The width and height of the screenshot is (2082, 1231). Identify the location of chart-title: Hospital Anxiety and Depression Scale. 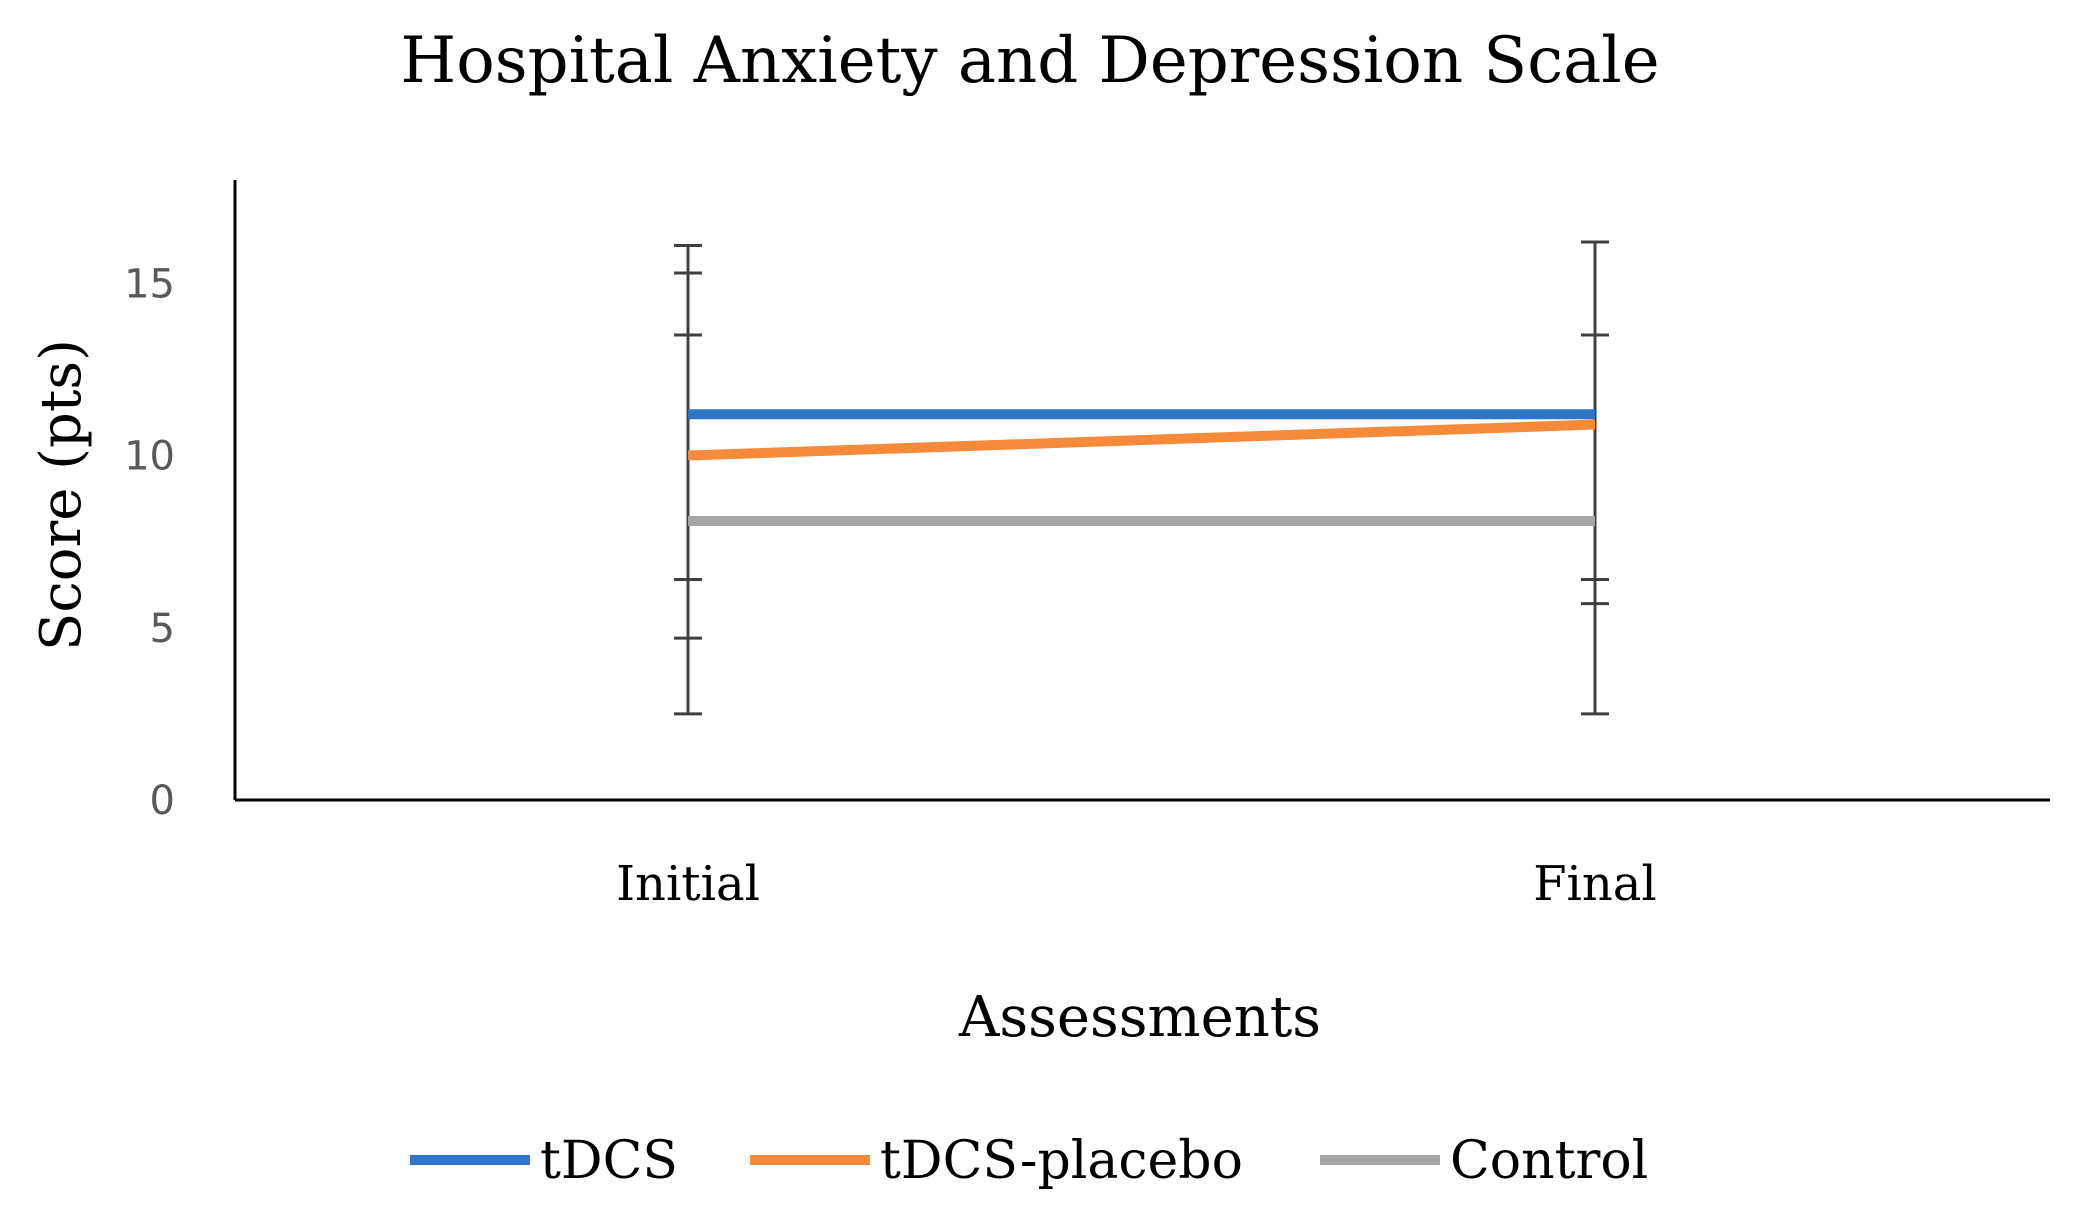
(1029, 61).